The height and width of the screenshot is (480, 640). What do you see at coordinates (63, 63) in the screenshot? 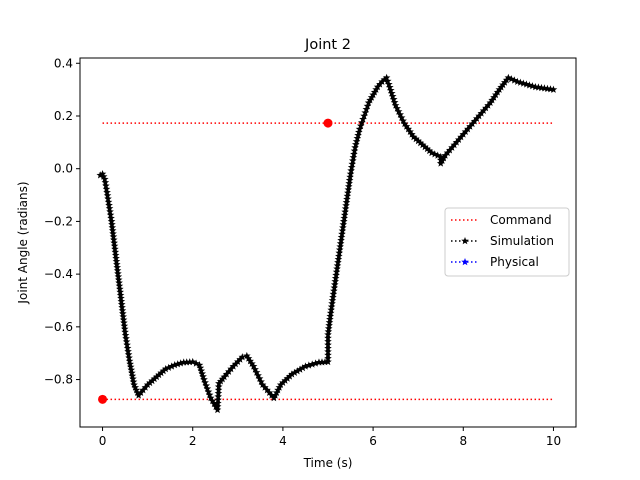
I see `y-tick-label-6: 0.4` at bounding box center [63, 63].